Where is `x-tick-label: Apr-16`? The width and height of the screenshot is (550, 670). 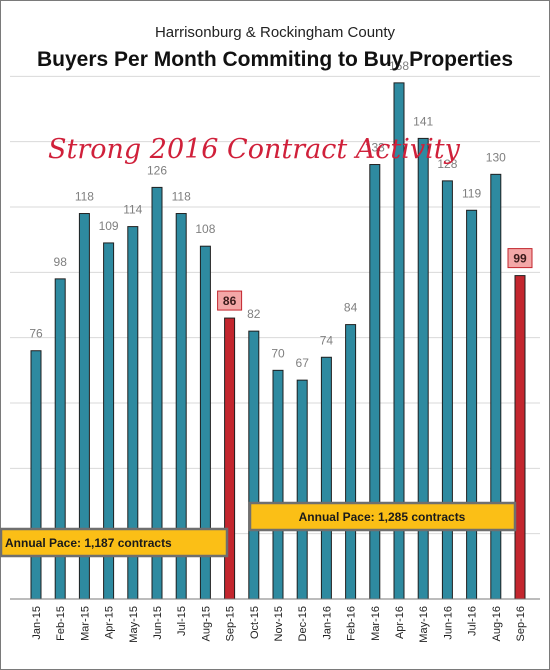 x-tick-label: Apr-16 is located at coordinates (400, 622).